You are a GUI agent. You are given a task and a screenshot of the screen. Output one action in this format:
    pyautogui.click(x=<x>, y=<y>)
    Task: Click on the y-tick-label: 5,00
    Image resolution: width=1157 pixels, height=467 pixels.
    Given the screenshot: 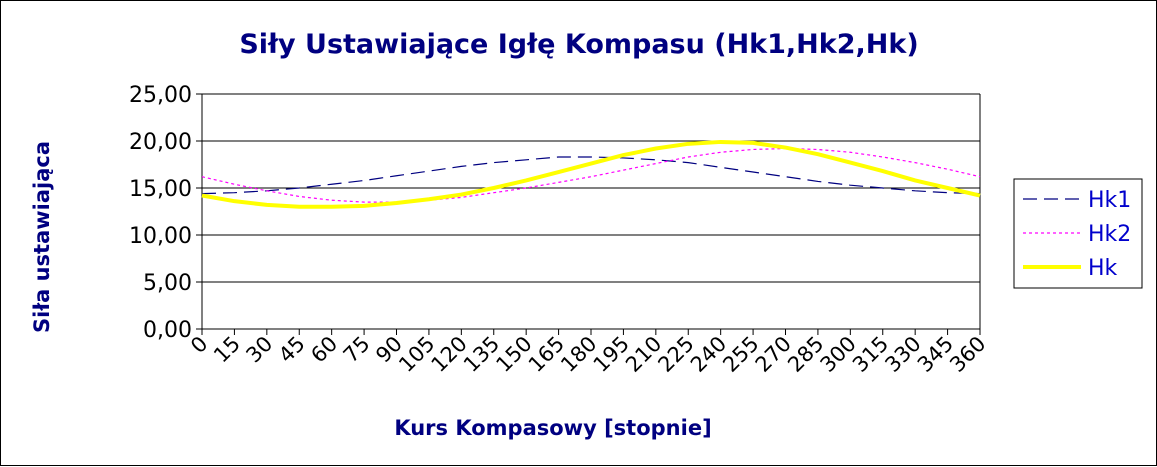 What is the action you would take?
    pyautogui.click(x=167, y=283)
    